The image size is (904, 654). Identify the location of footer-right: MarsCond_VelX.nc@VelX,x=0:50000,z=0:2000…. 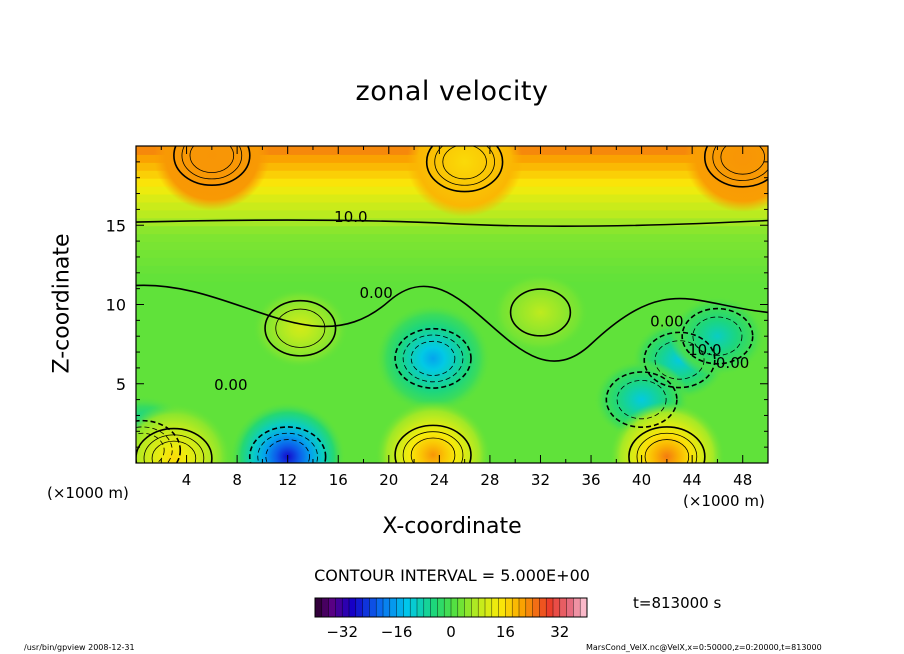
(704, 647).